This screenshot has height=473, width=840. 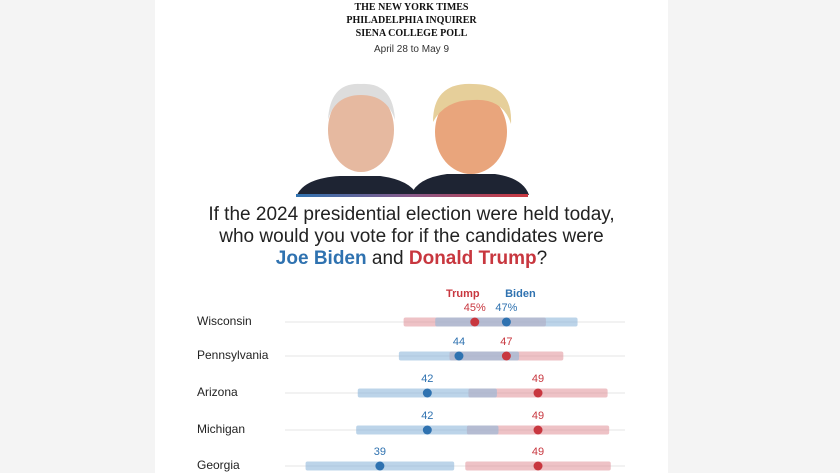 What do you see at coordinates (411, 33) in the screenshot?
I see `header-line: SIENA COLLEGE POLL` at bounding box center [411, 33].